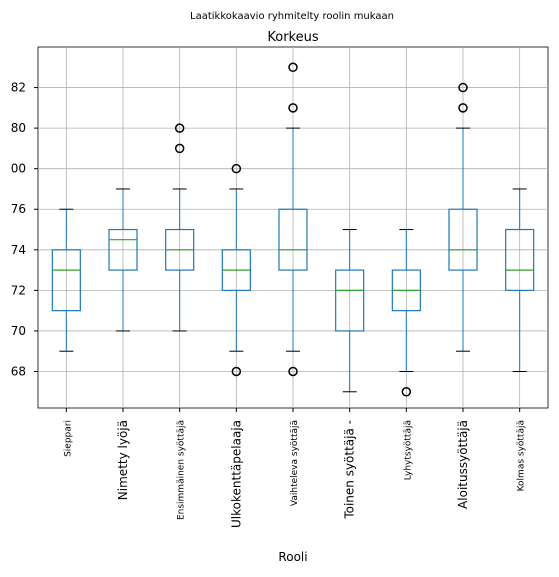 This screenshot has width=559, height=577. I want to click on y-tick-label: 74, so click(18, 250).